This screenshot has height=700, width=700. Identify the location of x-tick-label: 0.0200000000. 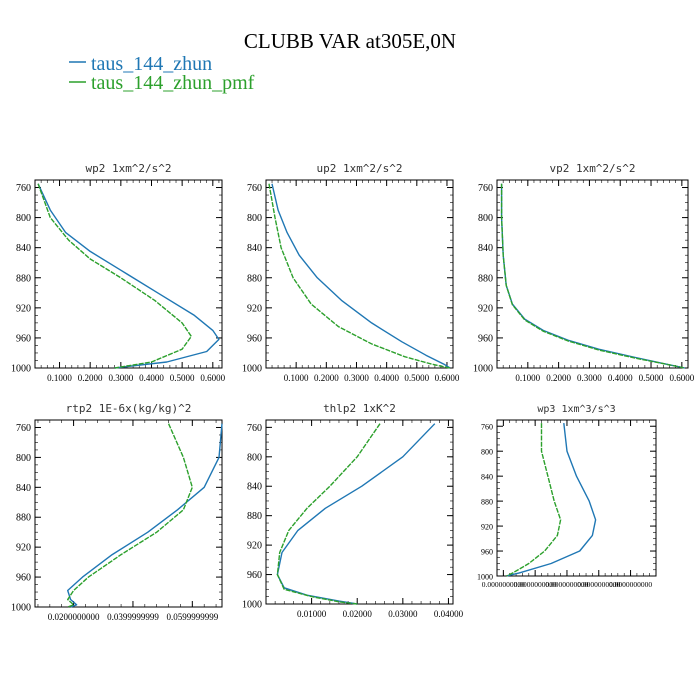
(74, 617).